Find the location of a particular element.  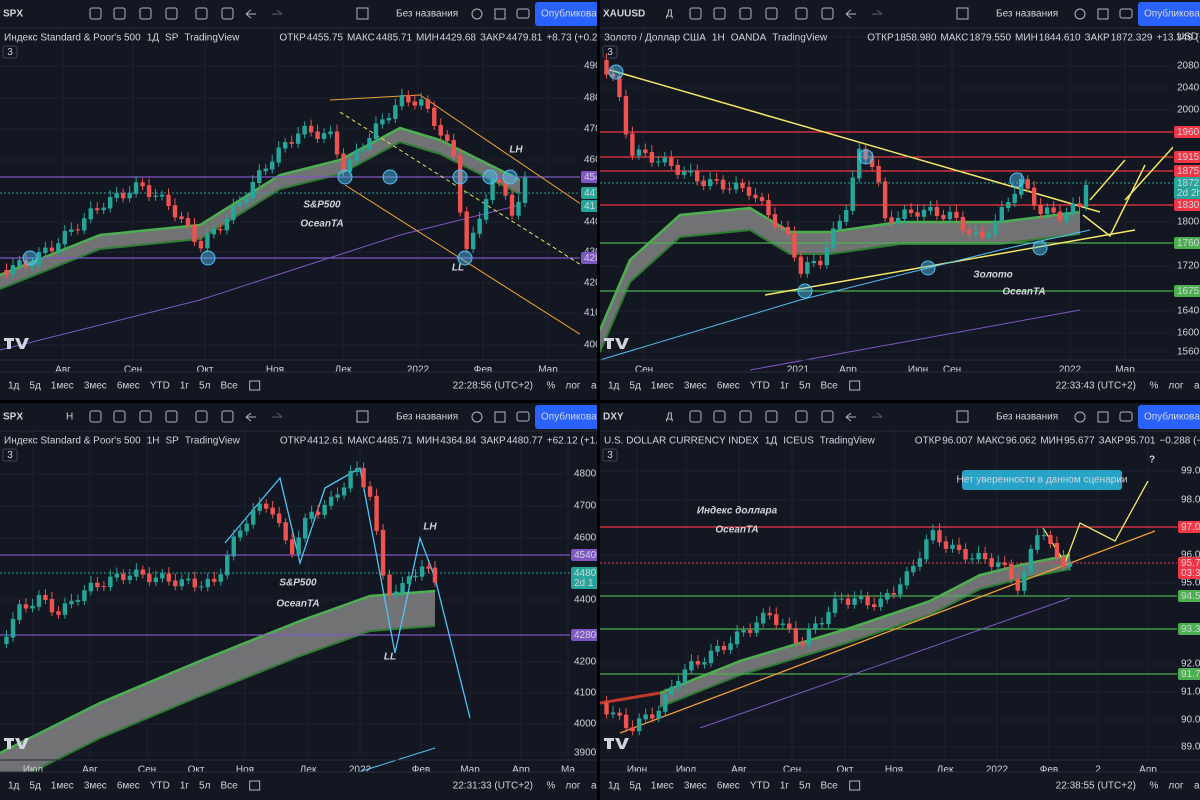

interval: Н is located at coordinates (69, 417).